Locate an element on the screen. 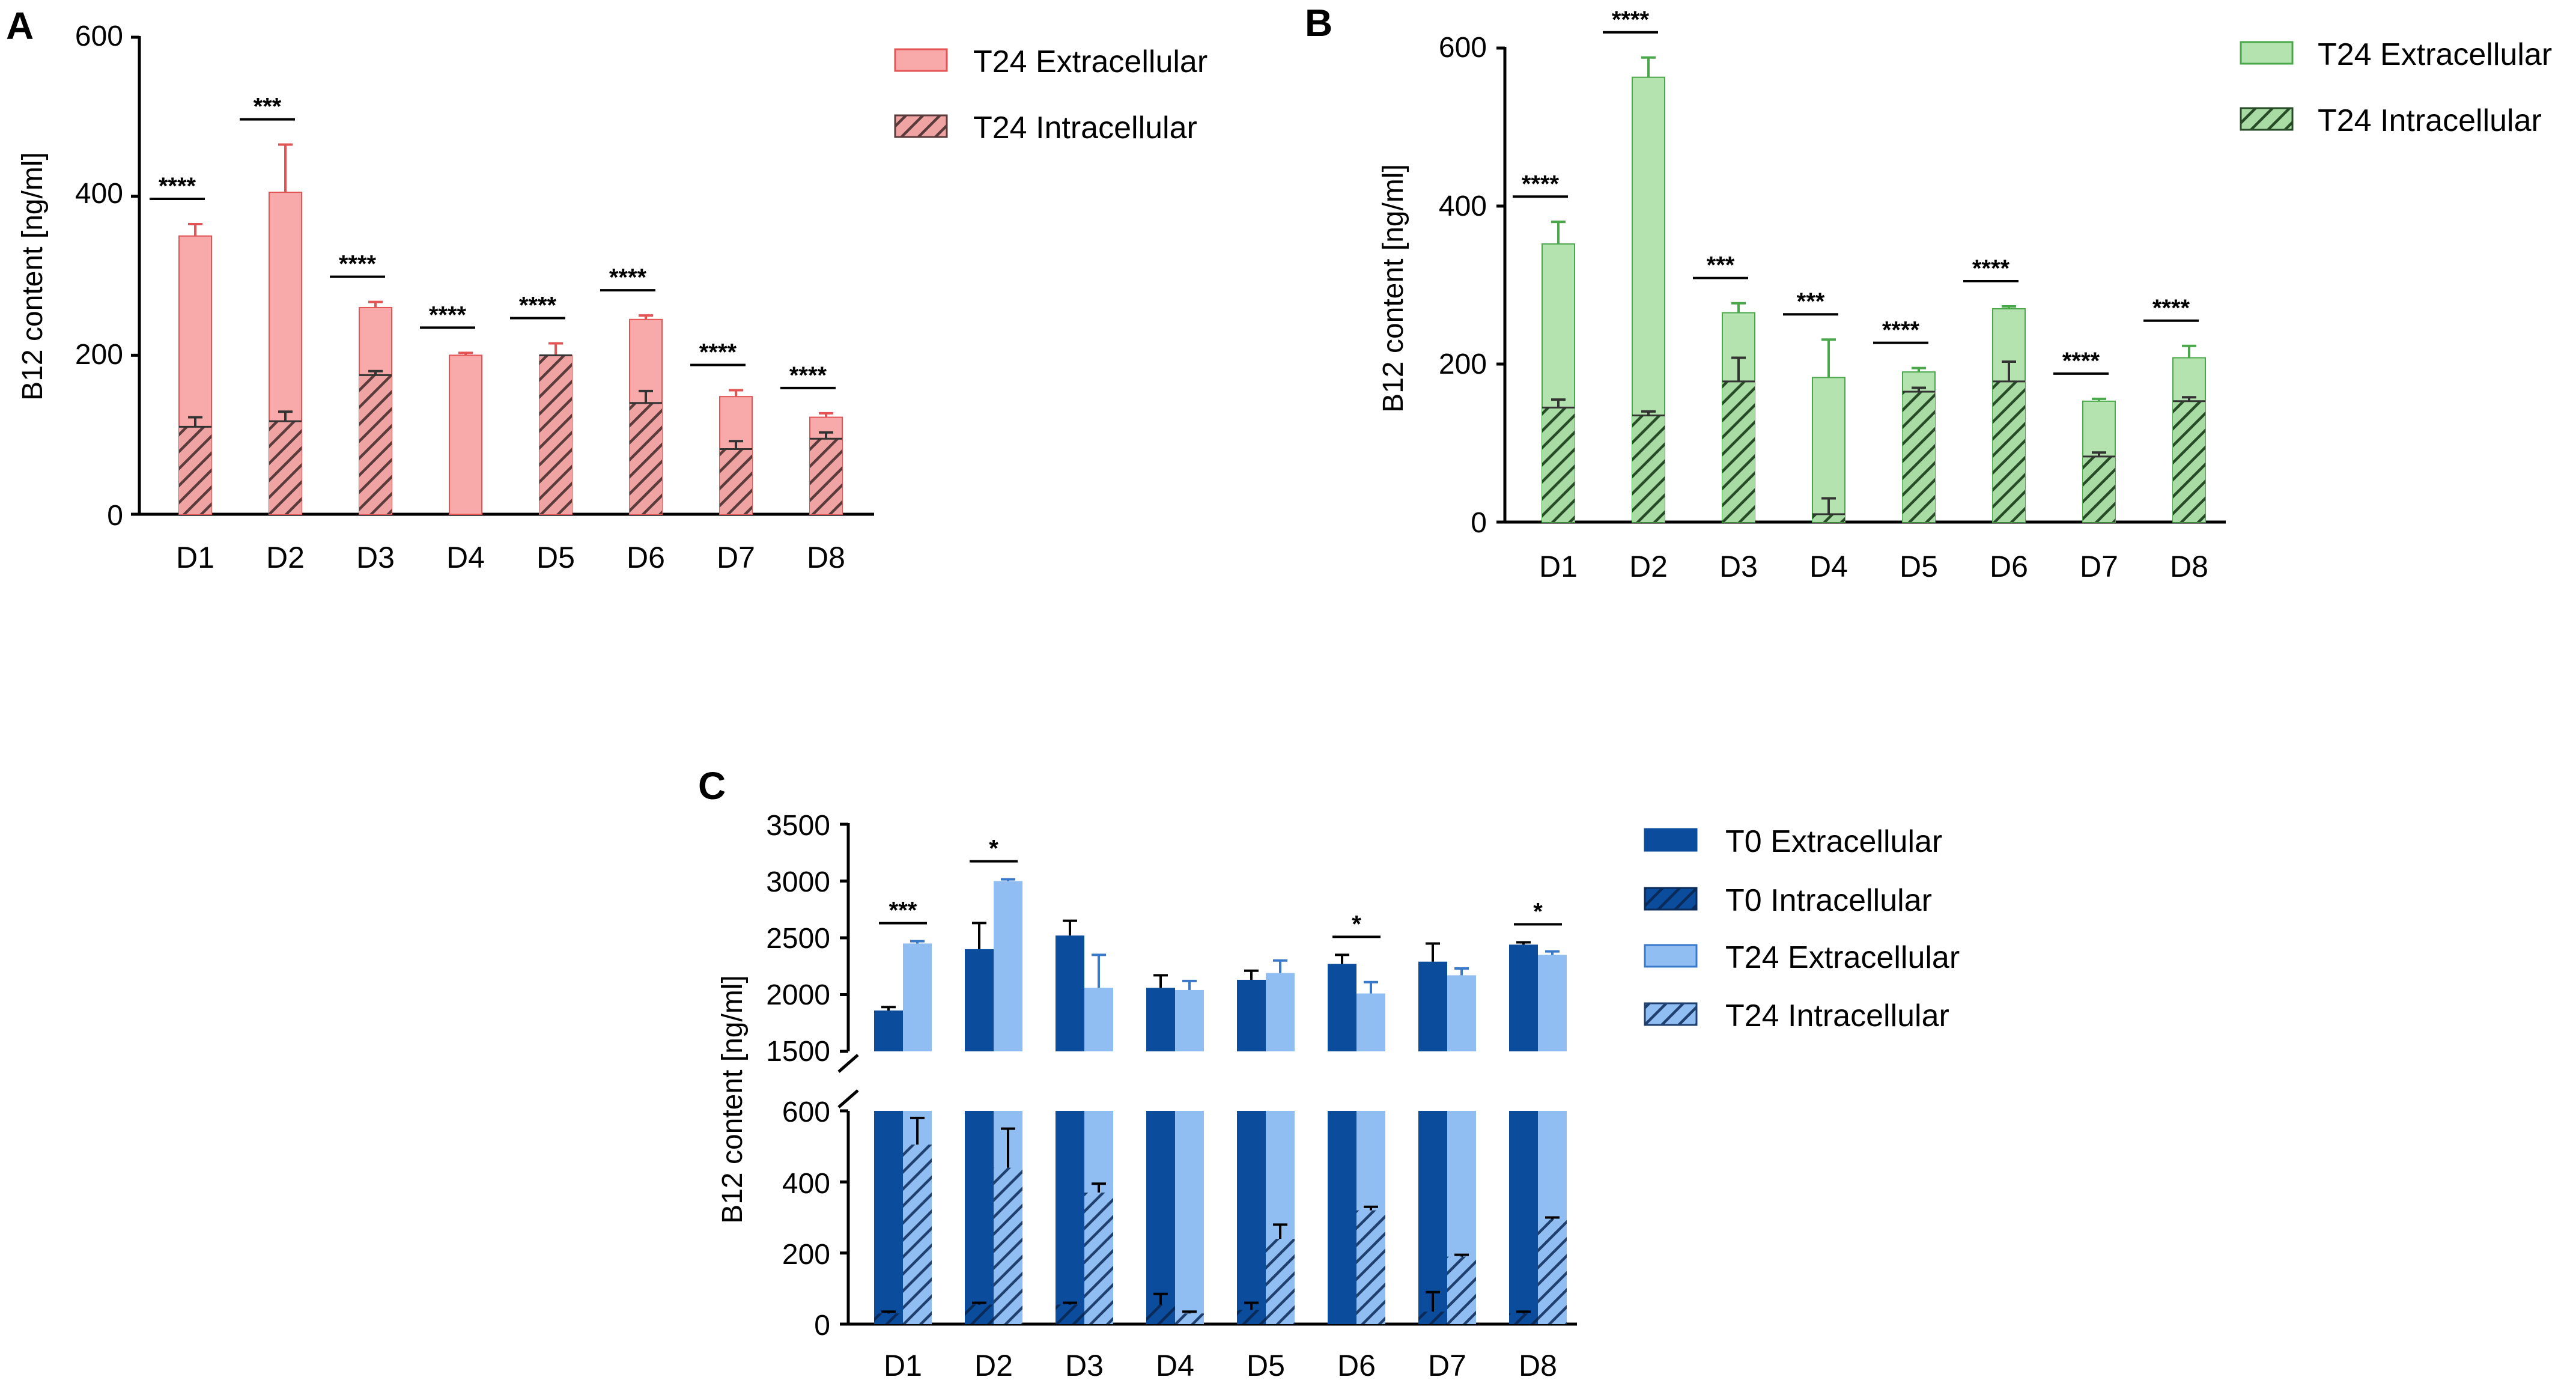 Image resolution: width=2576 pixels, height=1389 pixels. panel-a-title: A is located at coordinates (20, 25).